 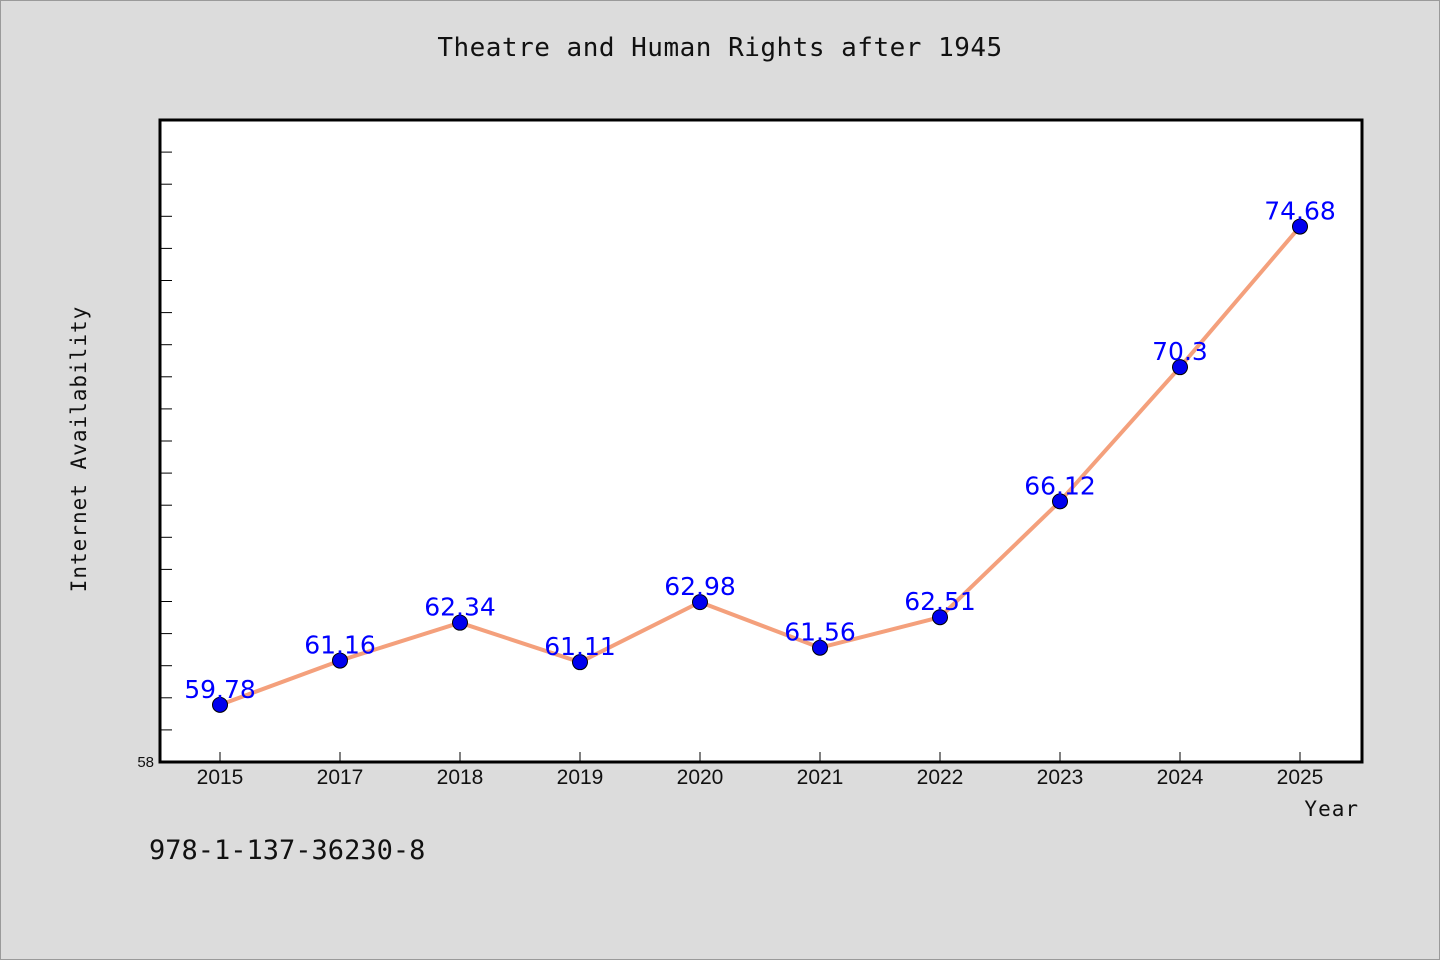 What do you see at coordinates (1331, 809) in the screenshot?
I see `x-axis-label: Year` at bounding box center [1331, 809].